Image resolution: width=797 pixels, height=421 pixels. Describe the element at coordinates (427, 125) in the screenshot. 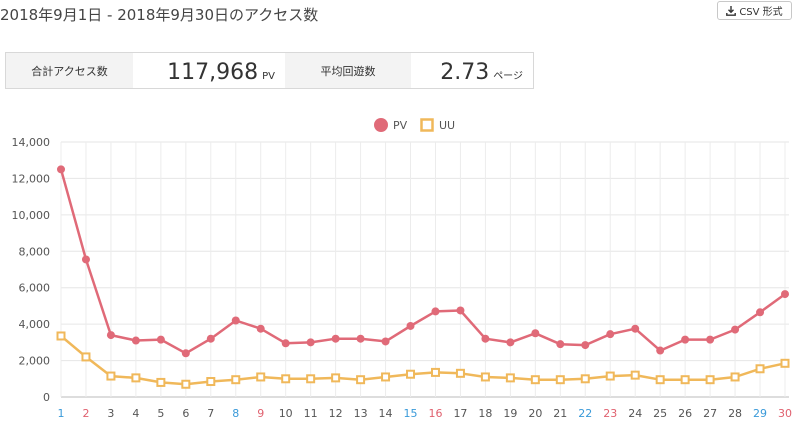

I see `legend-swatch-uu` at that location.